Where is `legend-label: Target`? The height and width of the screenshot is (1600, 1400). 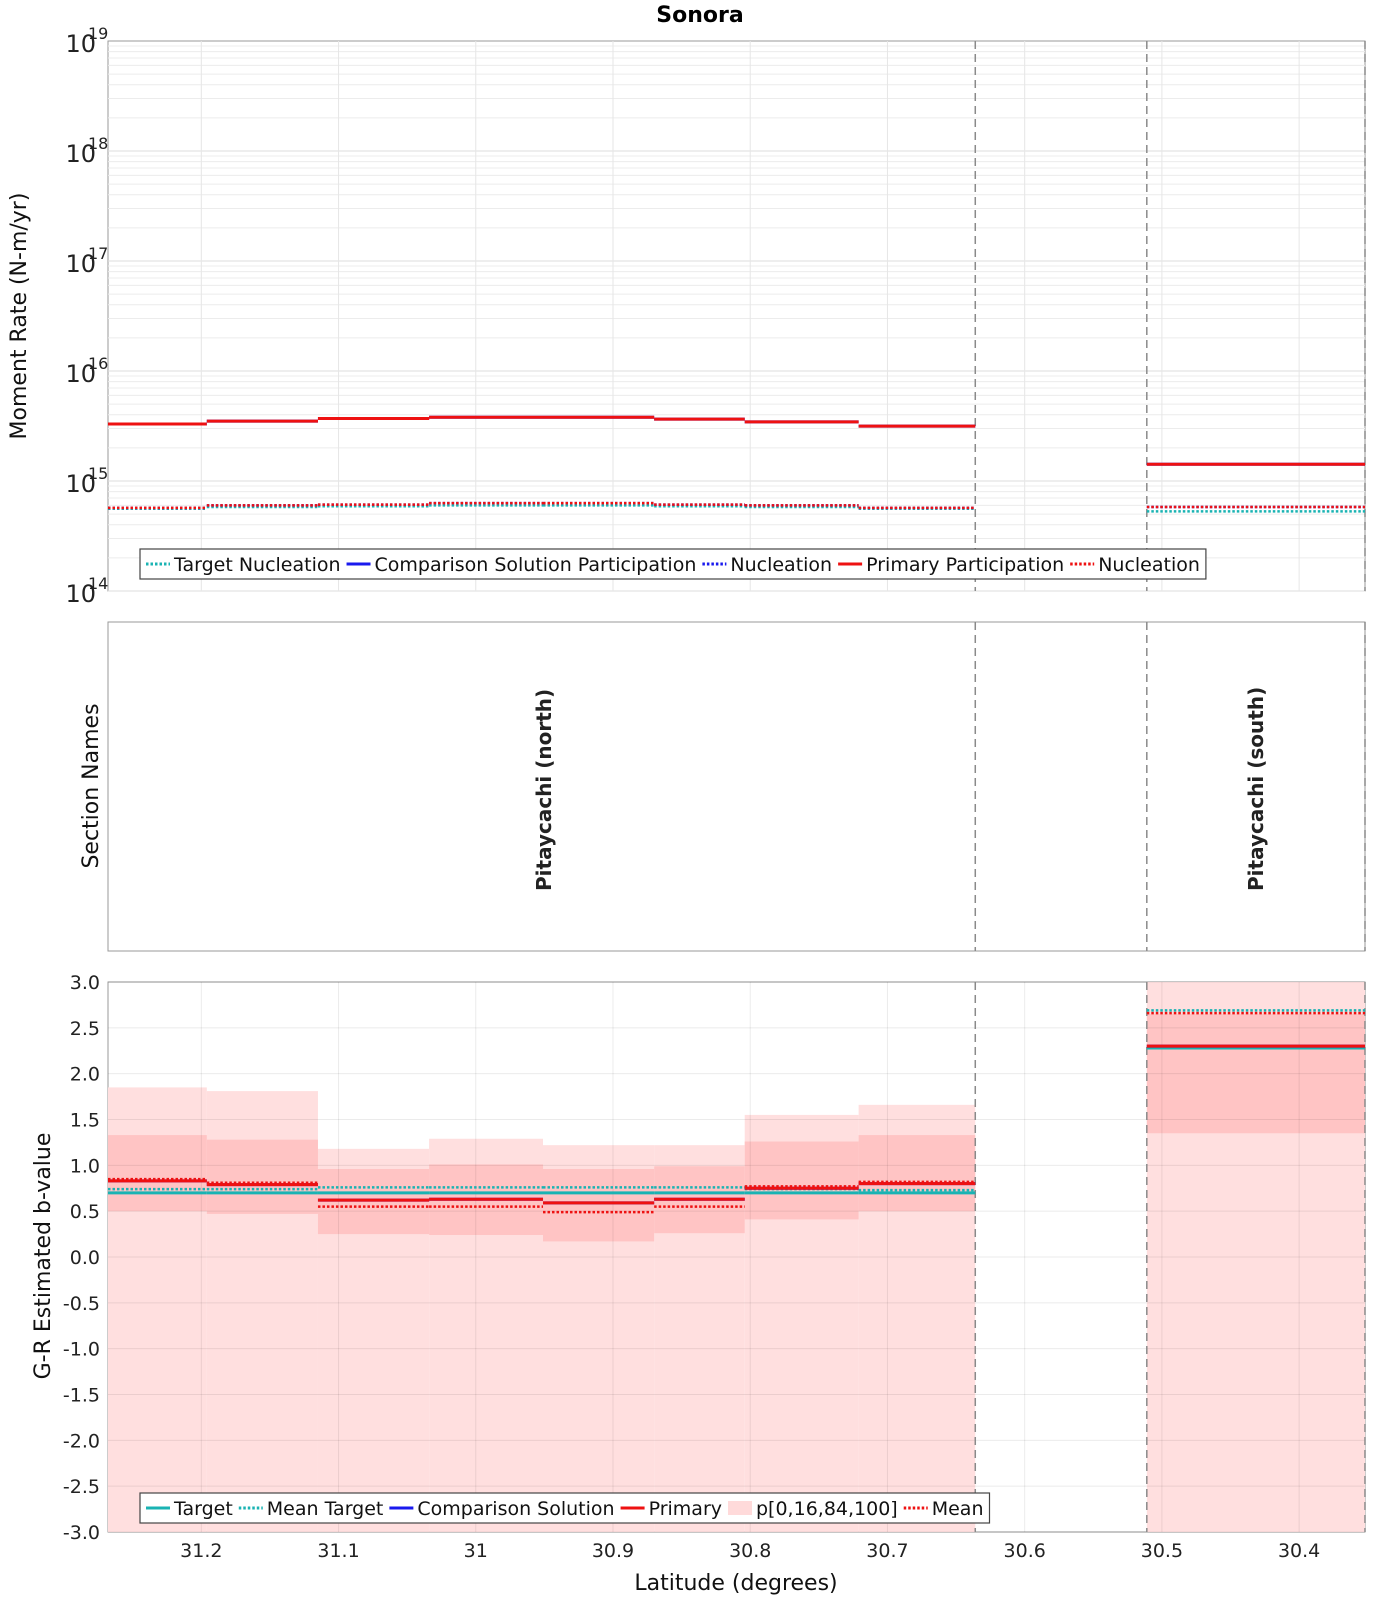
legend-label: Target is located at coordinates (203, 1509).